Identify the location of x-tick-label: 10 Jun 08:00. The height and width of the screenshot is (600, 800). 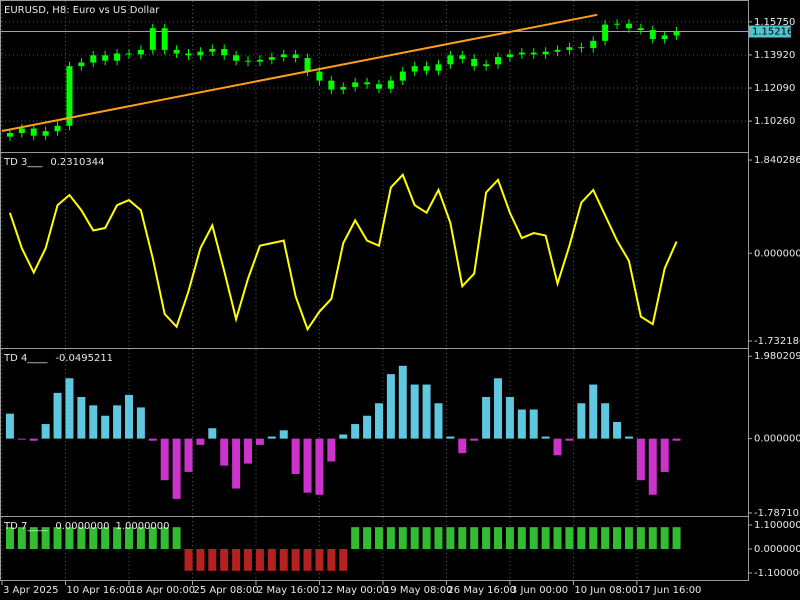
(606, 590).